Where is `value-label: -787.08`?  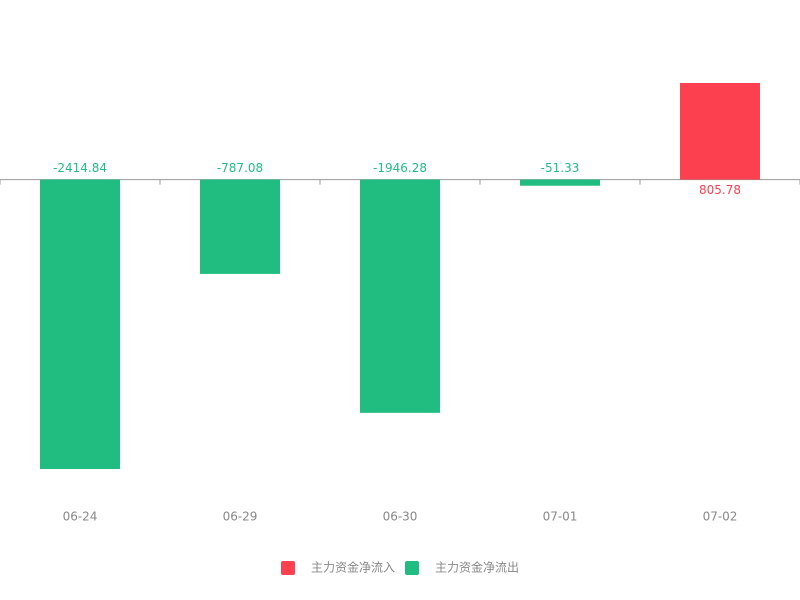
value-label: -787.08 is located at coordinates (240, 168).